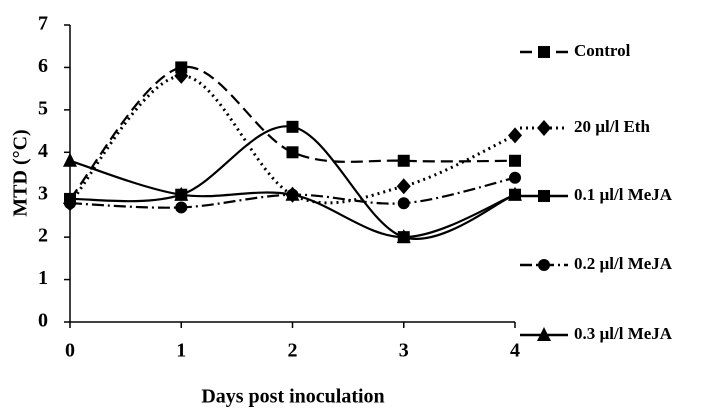 Image resolution: width=714 pixels, height=413 pixels. Describe the element at coordinates (43, 278) in the screenshot. I see `y-tick-label: 1` at that location.